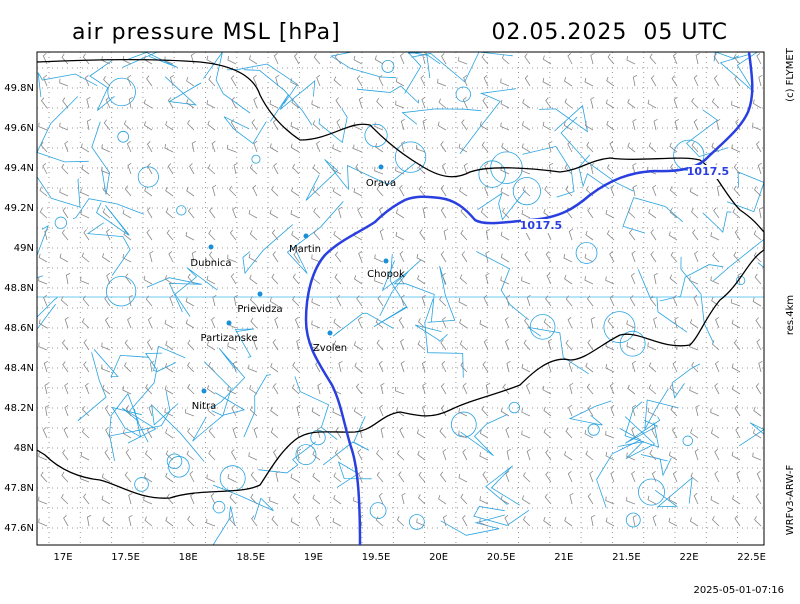  I want to click on city-dot, so click(211, 247).